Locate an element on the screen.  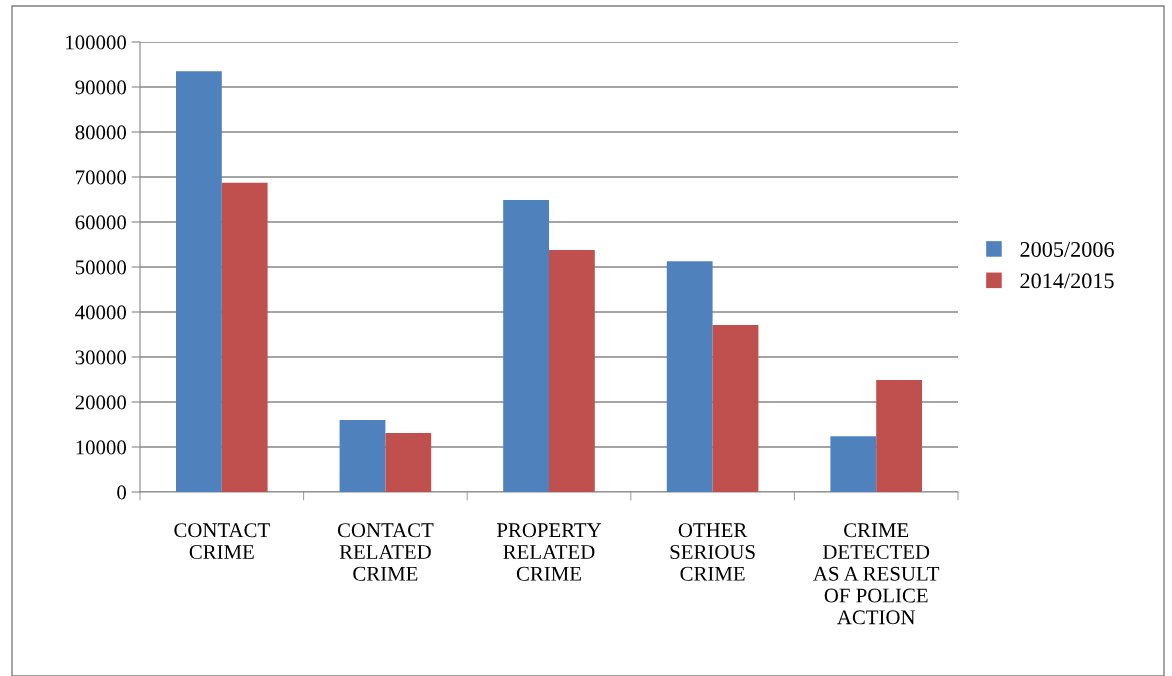
y-tick-label: 100000 is located at coordinates (96, 42).